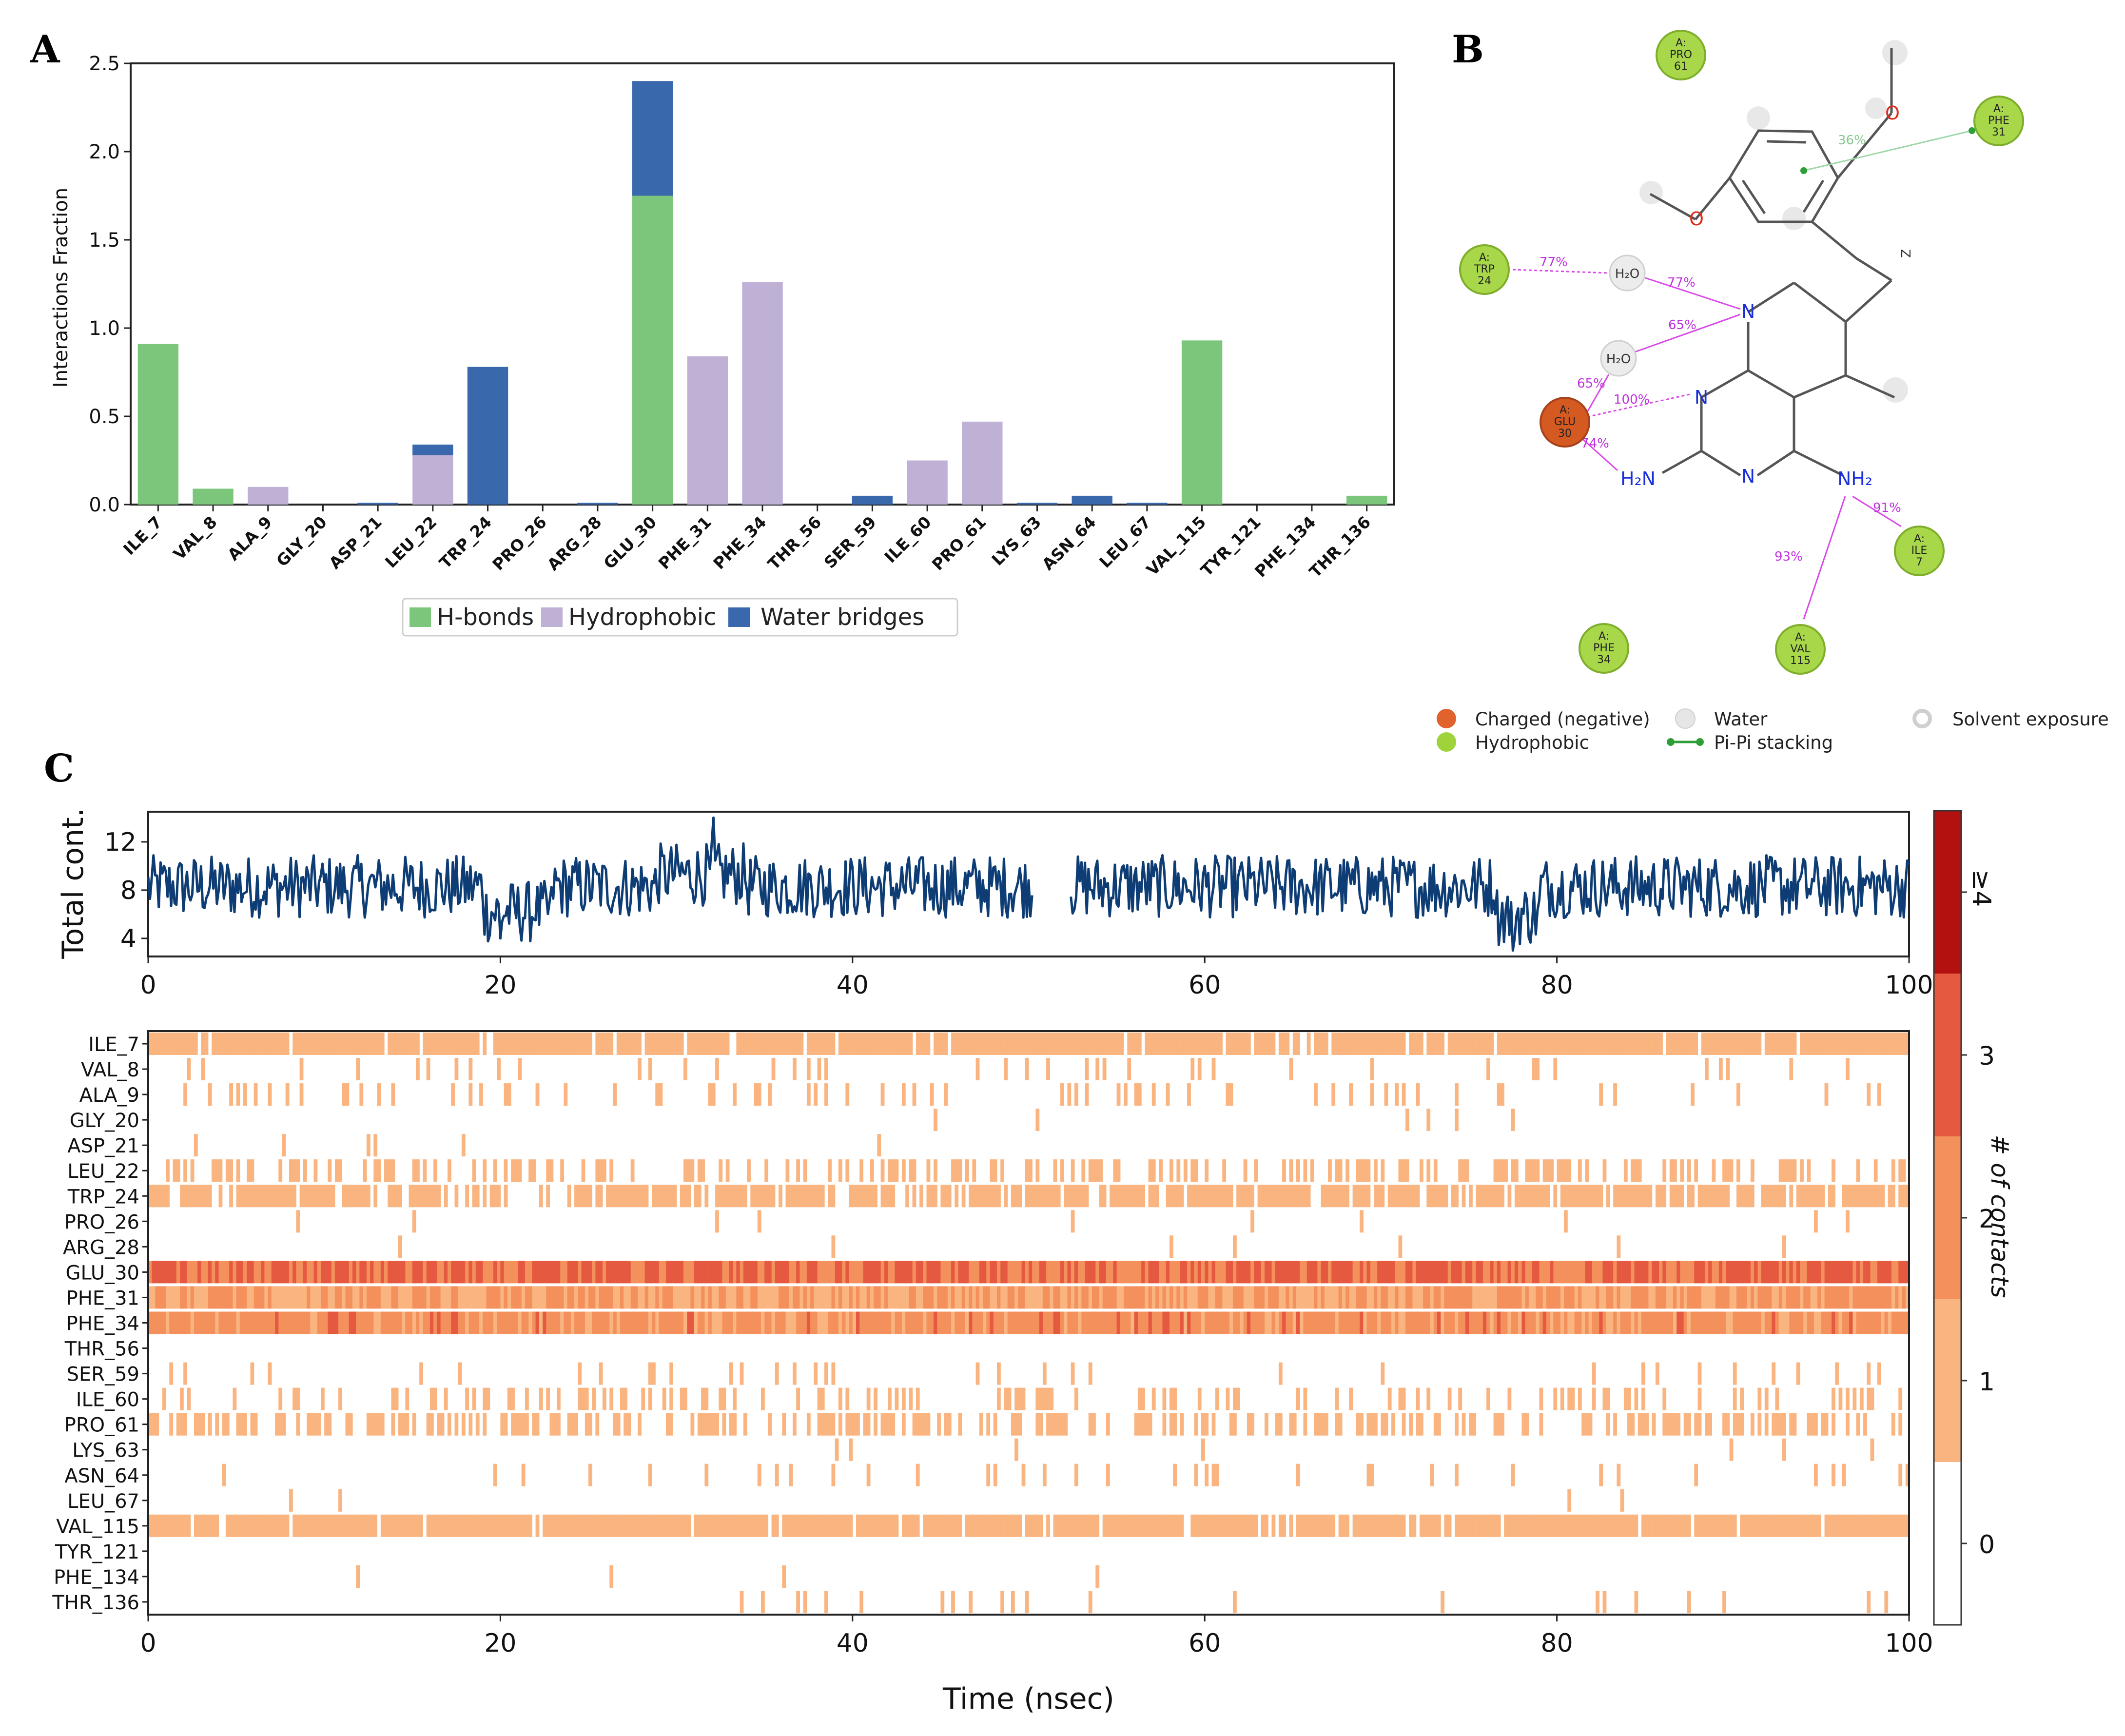  Describe the element at coordinates (104, 505) in the screenshot. I see `y-tick-label: 0.0` at that location.